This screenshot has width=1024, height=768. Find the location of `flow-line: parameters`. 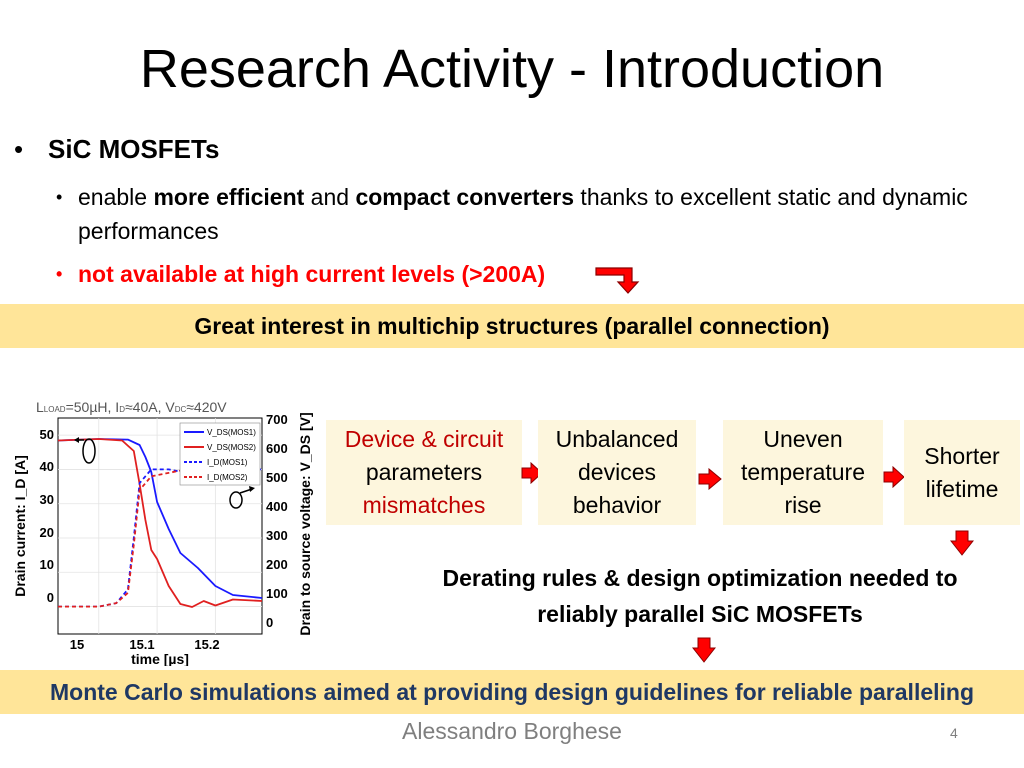

flow-line: parameters is located at coordinates (424, 472).